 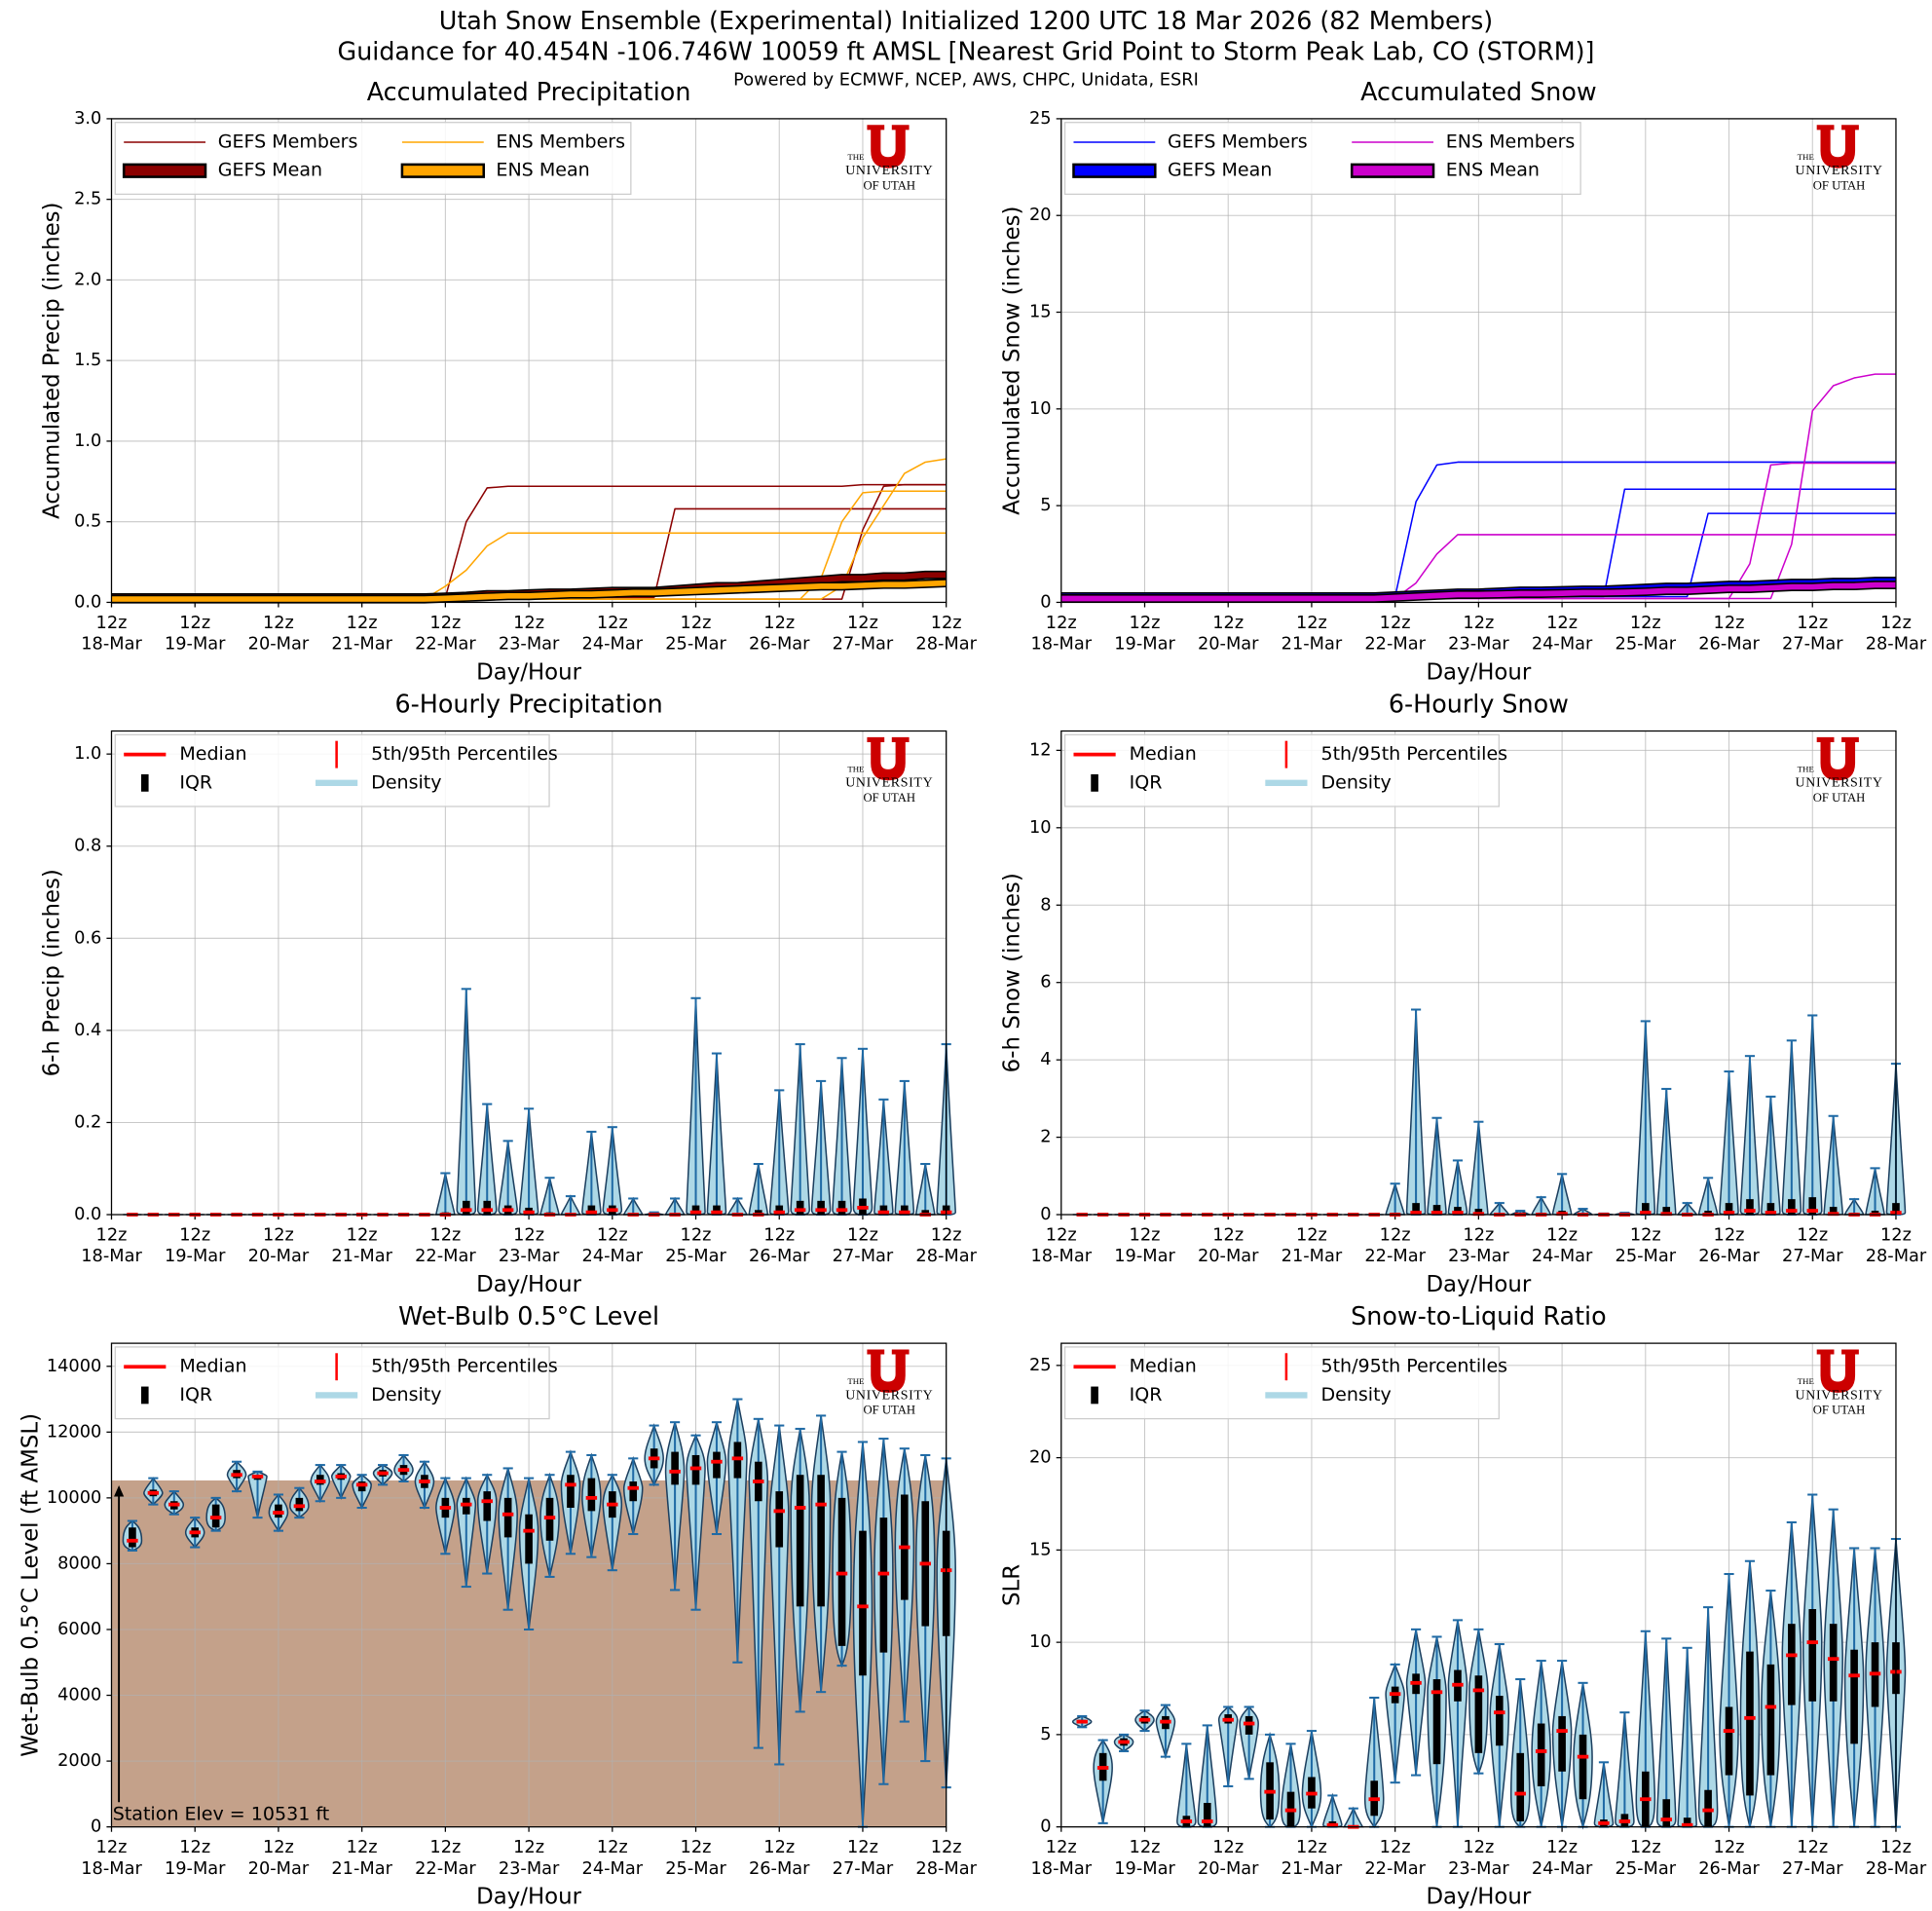 What do you see at coordinates (1478, 1284) in the screenshot?
I see `x-axis-label: Day/Hour` at bounding box center [1478, 1284].